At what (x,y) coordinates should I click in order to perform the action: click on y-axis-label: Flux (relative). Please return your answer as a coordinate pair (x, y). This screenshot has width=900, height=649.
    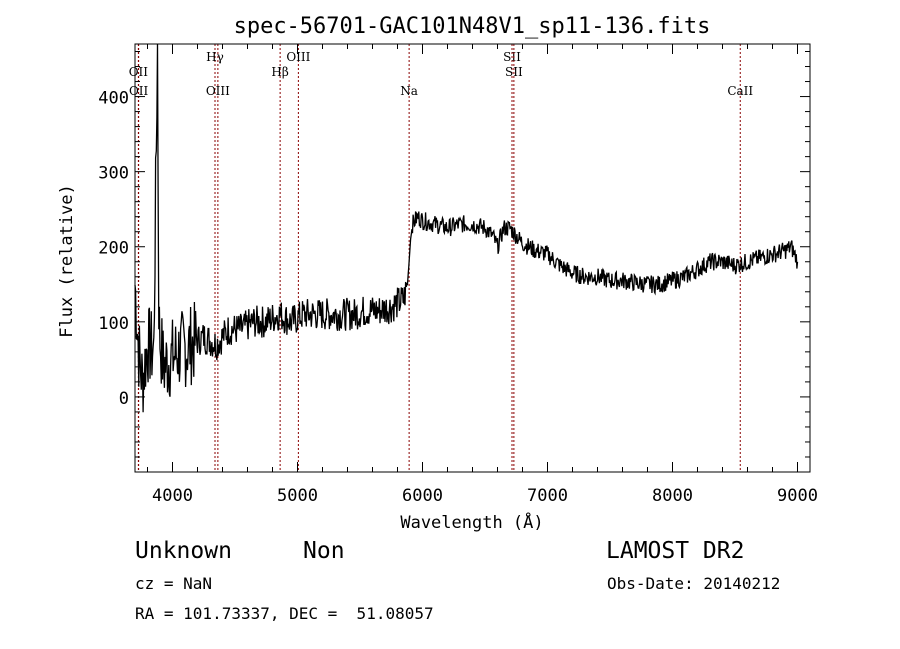
    Looking at the image, I should click on (67, 261).